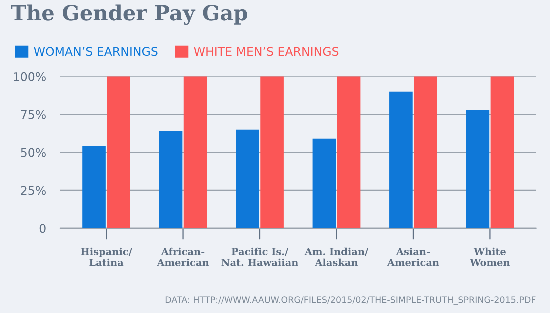 The image size is (550, 313). Describe the element at coordinates (33, 115) in the screenshot. I see `y-tick-label: 75%` at that location.